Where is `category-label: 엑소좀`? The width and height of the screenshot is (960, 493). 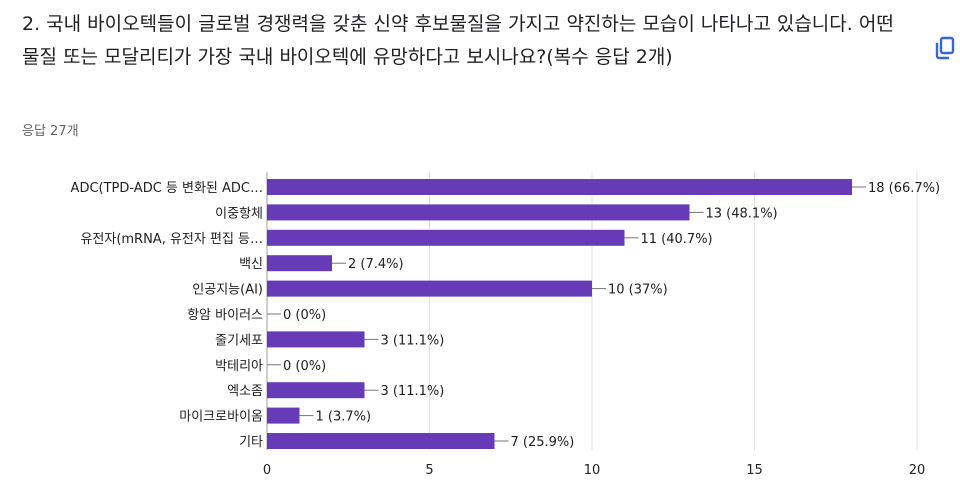
category-label: 엑소좀 is located at coordinates (245, 391).